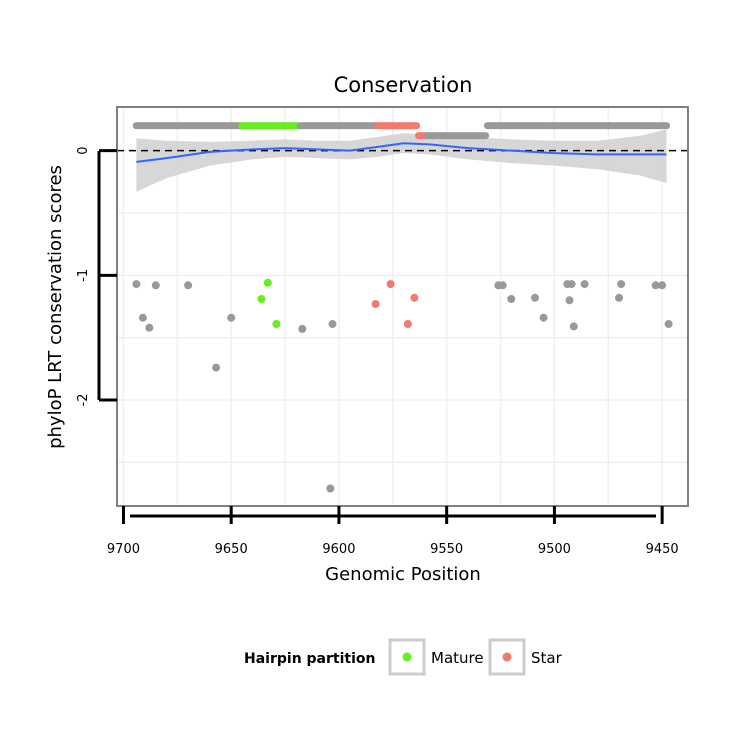  I want to click on legend-key-mature, so click(407, 657).